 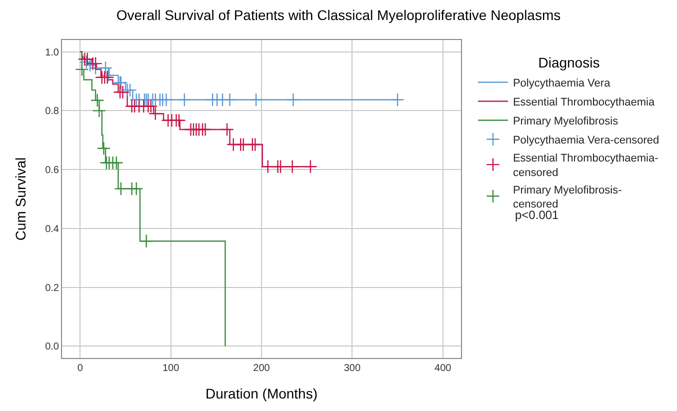 I want to click on x-tick-label: 0, so click(x=80, y=368).